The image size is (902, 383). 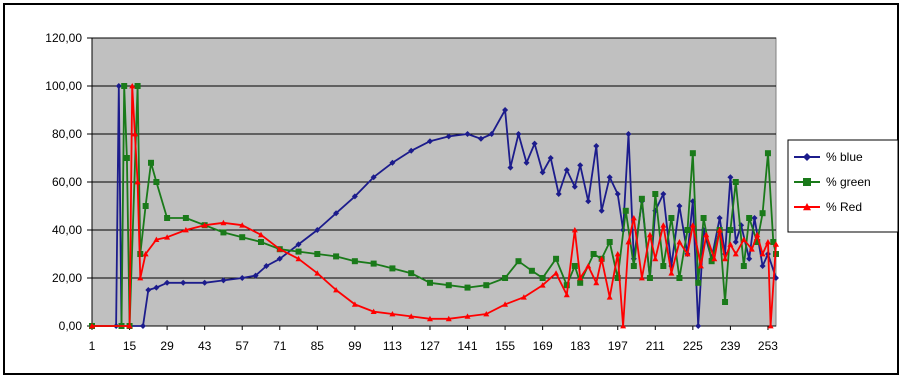 I want to click on legend-marker, so click(x=807, y=182).